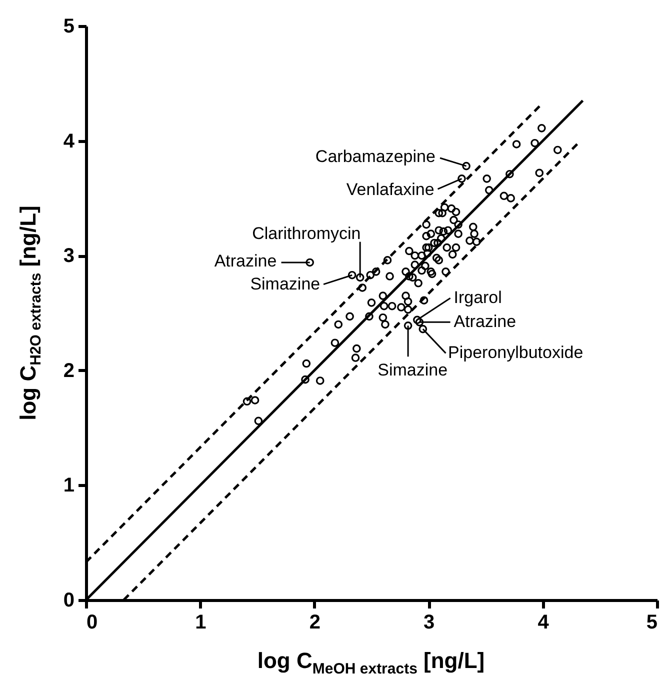  Describe the element at coordinates (68, 485) in the screenshot. I see `y-tick-label: 1` at that location.